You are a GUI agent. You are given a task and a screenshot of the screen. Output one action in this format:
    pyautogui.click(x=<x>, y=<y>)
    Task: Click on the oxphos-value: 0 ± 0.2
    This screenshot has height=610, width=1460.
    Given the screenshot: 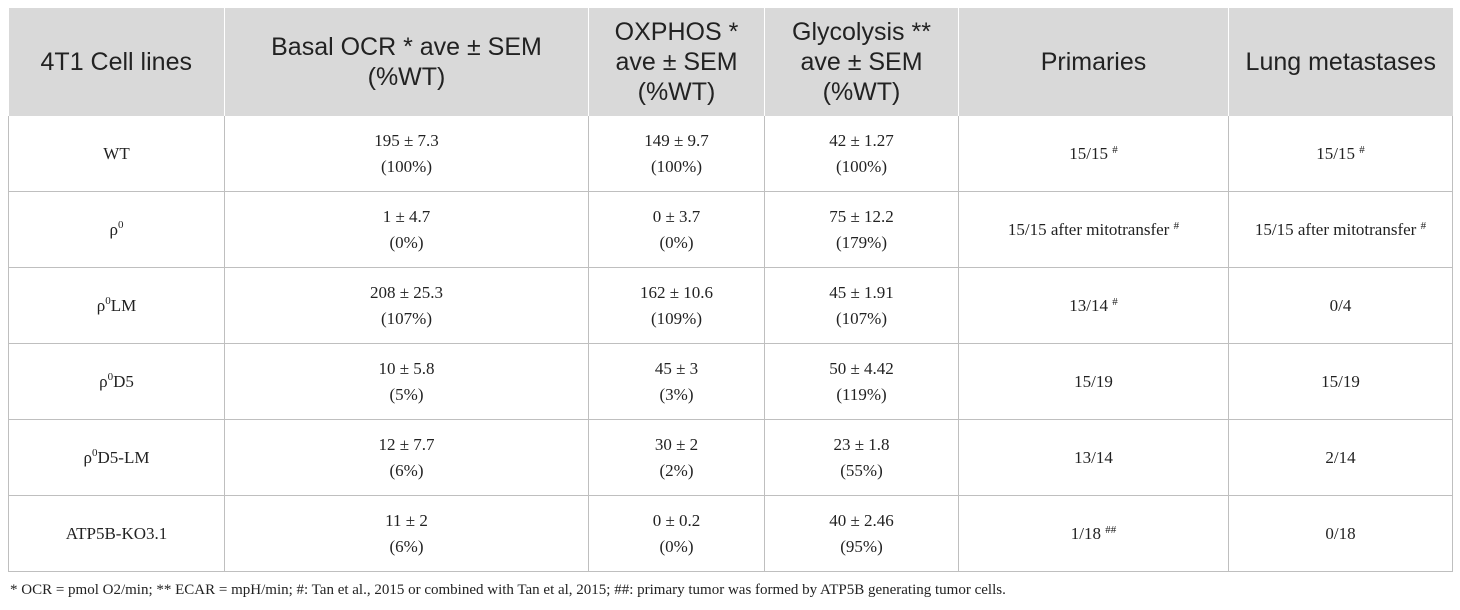 What is the action you would take?
    pyautogui.click(x=676, y=520)
    